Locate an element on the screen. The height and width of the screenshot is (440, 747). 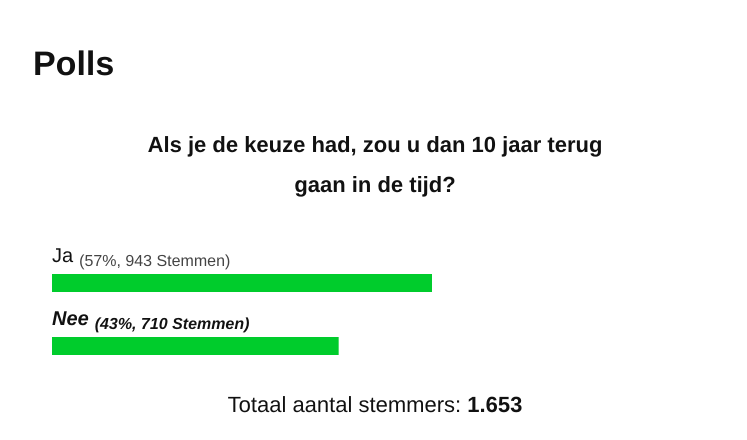
data-label: (57%, 943 Stemmen) is located at coordinates (154, 261).